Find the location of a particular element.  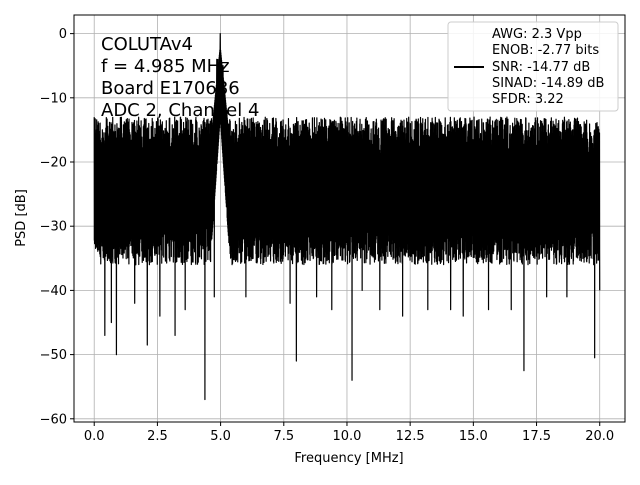

x-tick-label: 5.0 is located at coordinates (220, 436).